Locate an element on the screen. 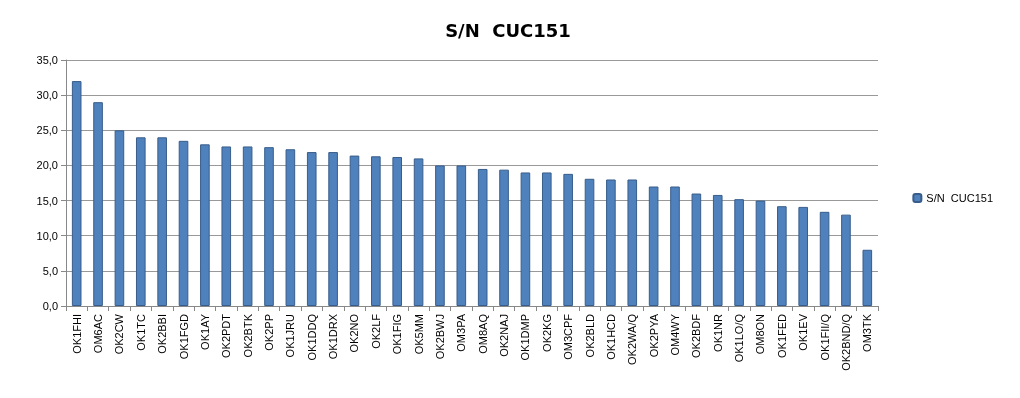 The height and width of the screenshot is (398, 1020). legend-label: S/N CUC151 is located at coordinates (960, 198).